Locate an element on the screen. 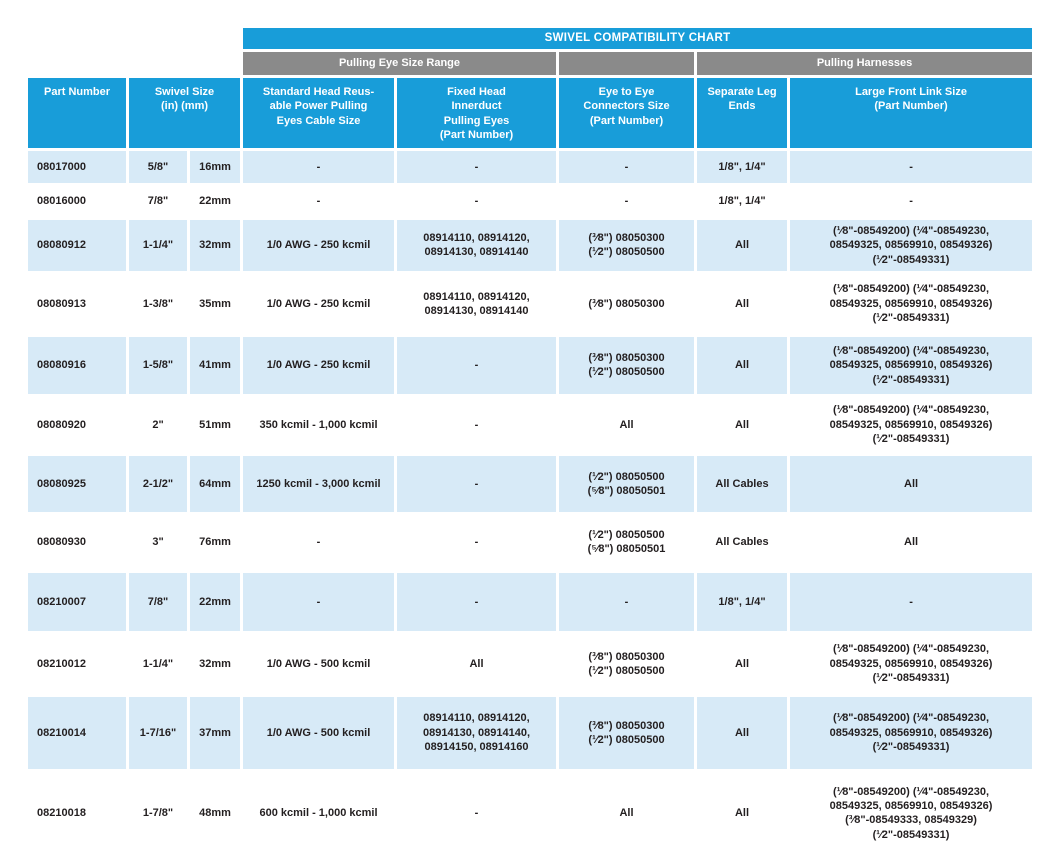  table-row: 08017000 5/8" 16mm - - -1/8", 1/4" - is located at coordinates (530, 167).